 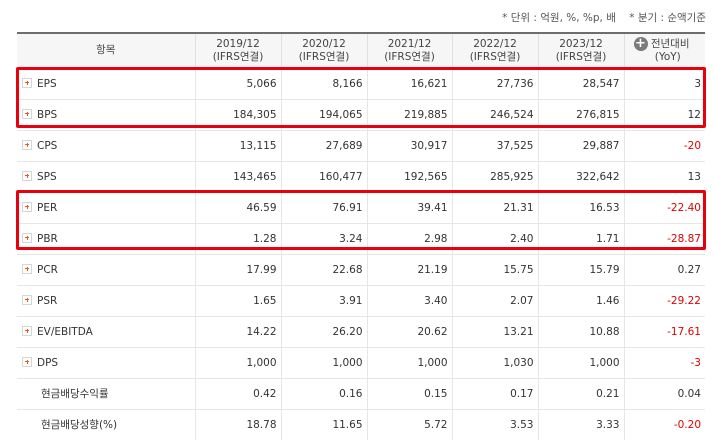 I want to click on row-label-cell: SPS, so click(x=106, y=177).